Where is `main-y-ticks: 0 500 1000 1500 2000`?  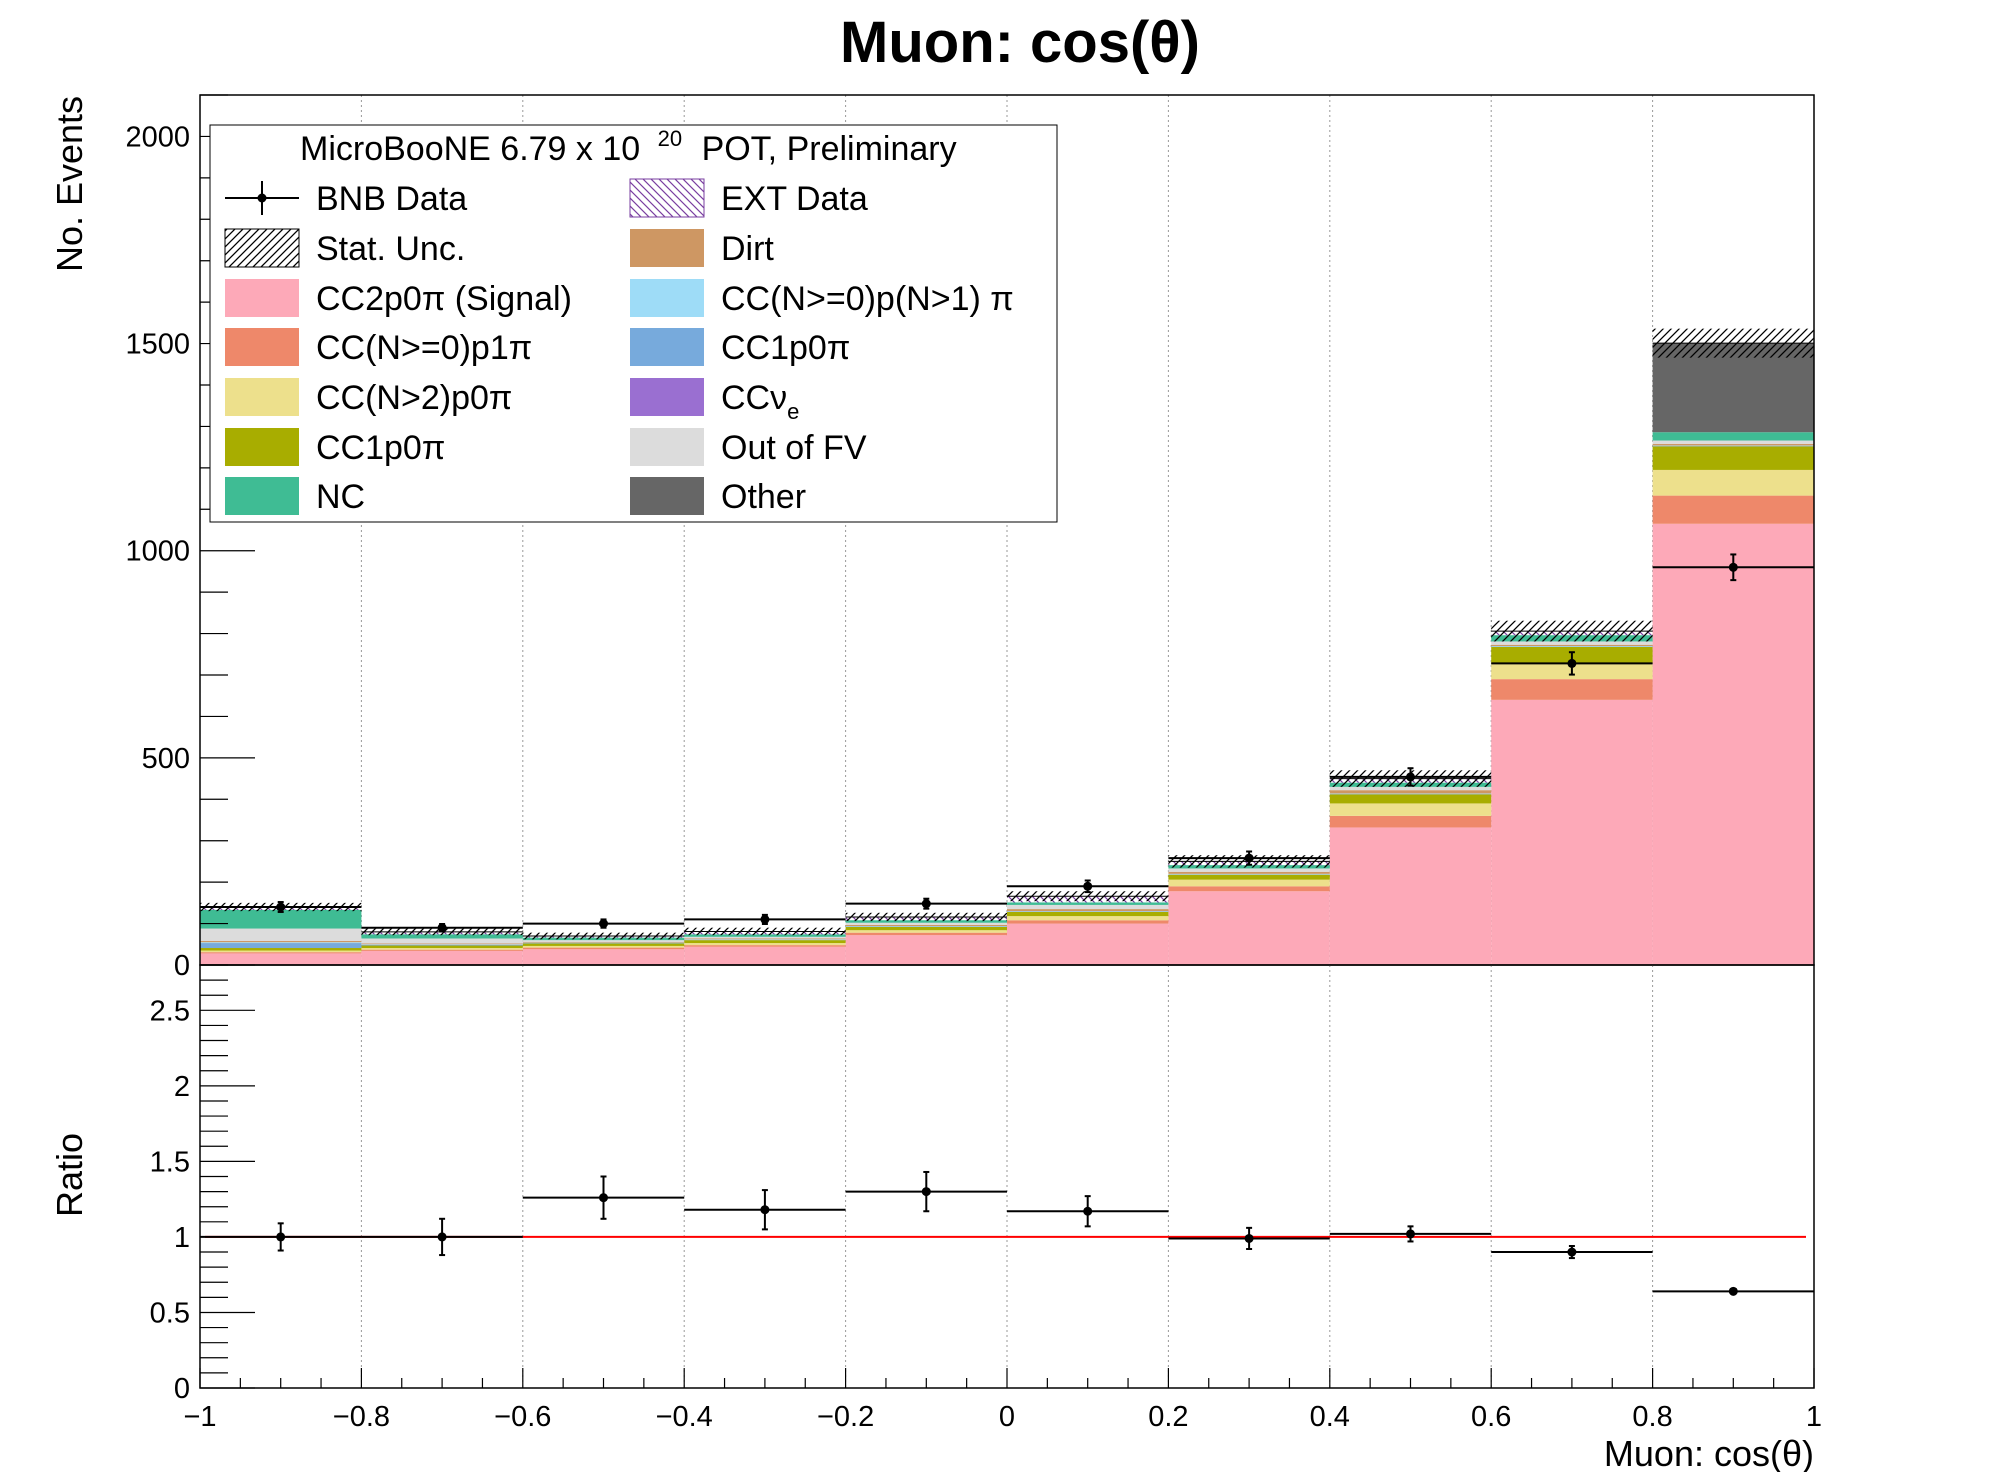 main-y-ticks: 0 500 1000 1500 2000 is located at coordinates (190, 538).